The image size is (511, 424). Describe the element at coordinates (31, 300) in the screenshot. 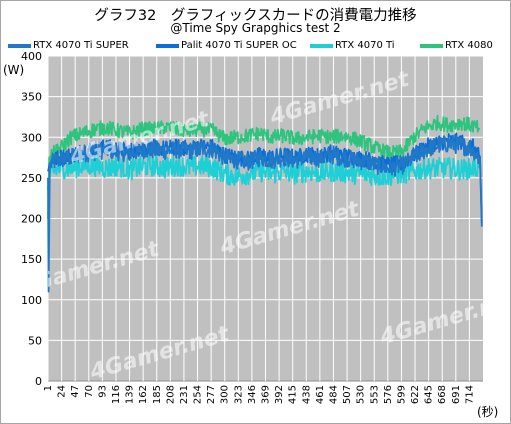

I see `y-tick-label: 100` at that location.